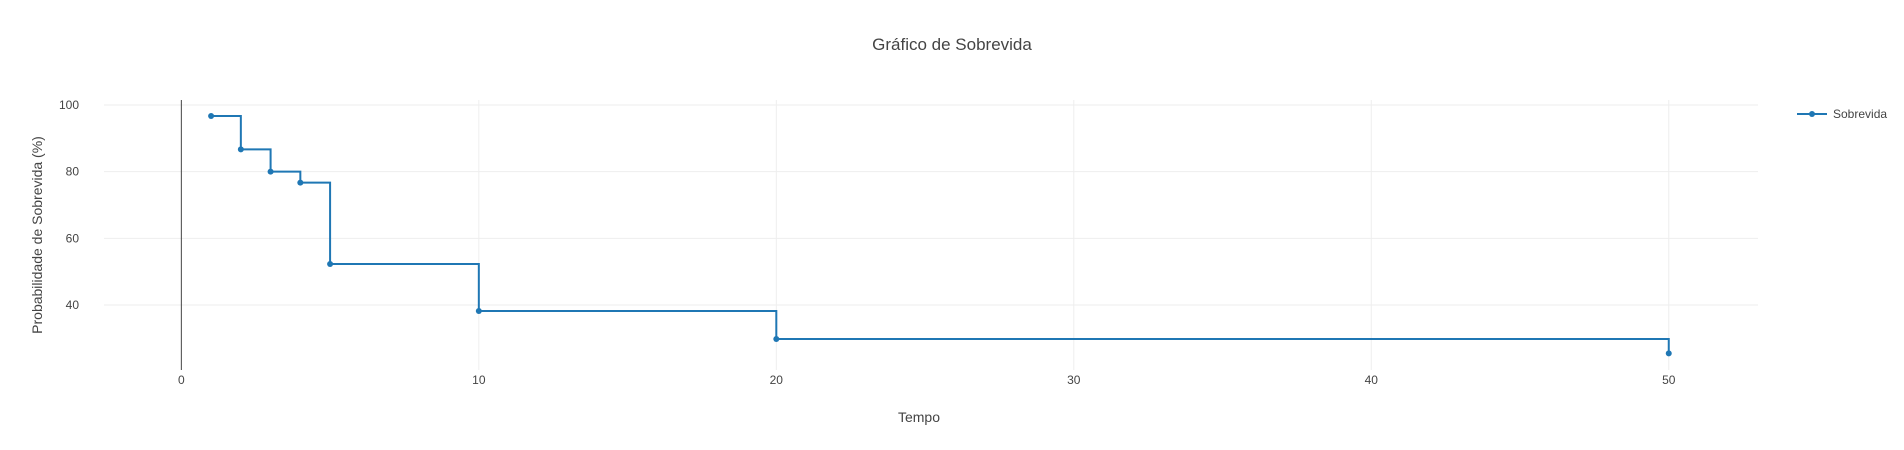  What do you see at coordinates (69, 105) in the screenshot?
I see `y-tick-label: 100` at bounding box center [69, 105].